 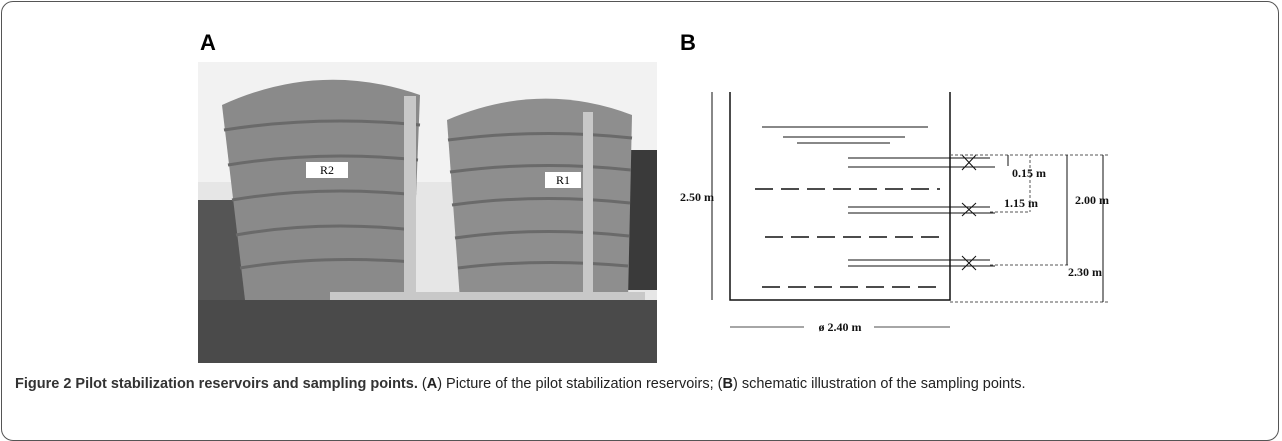 I want to click on tank-label: R1, so click(x=563, y=180).